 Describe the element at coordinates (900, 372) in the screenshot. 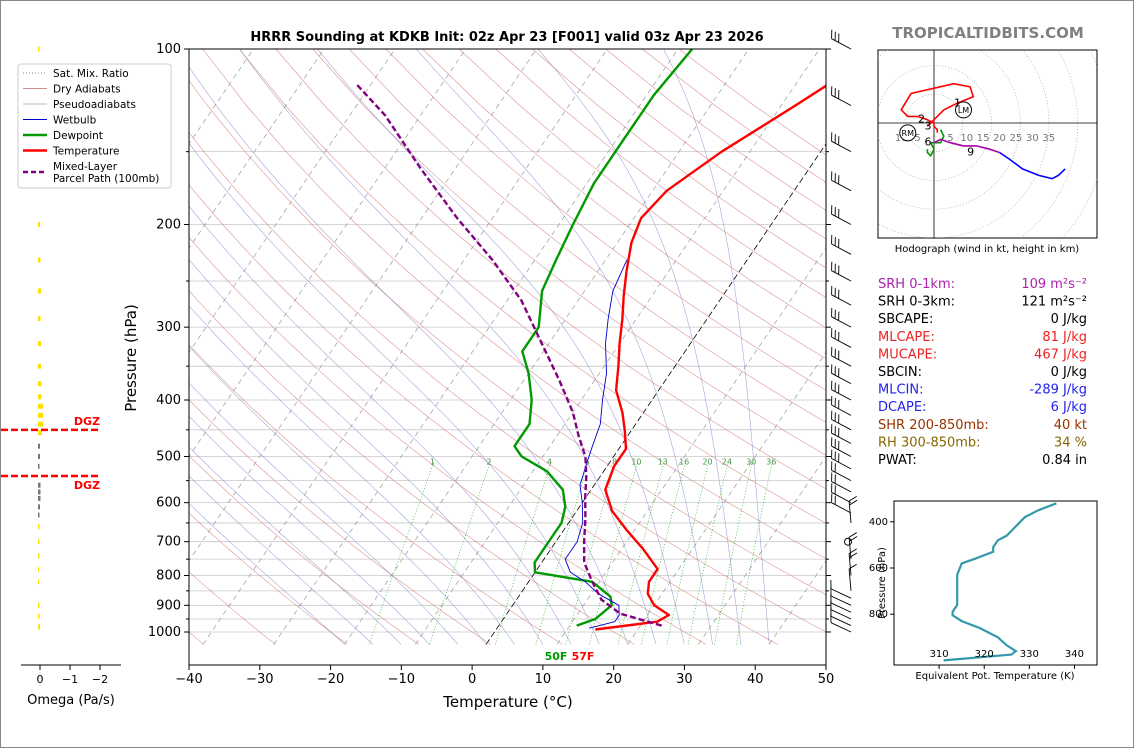

I see `index-label: SBCIN:` at that location.